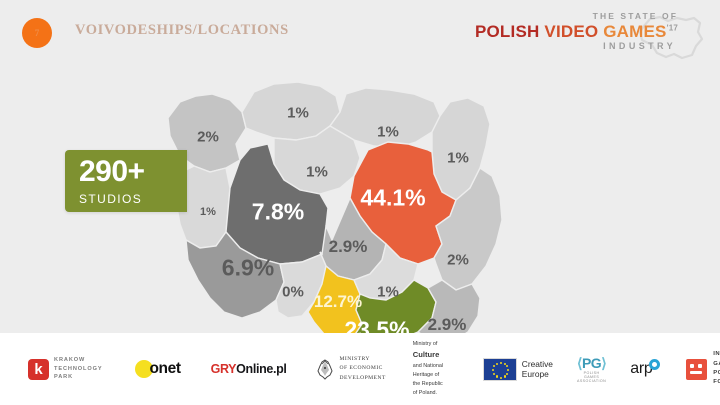 This screenshot has width=720, height=405. I want to click on ktp-label: KRAKOW TECHNOLOGY PARK, so click(78, 369).